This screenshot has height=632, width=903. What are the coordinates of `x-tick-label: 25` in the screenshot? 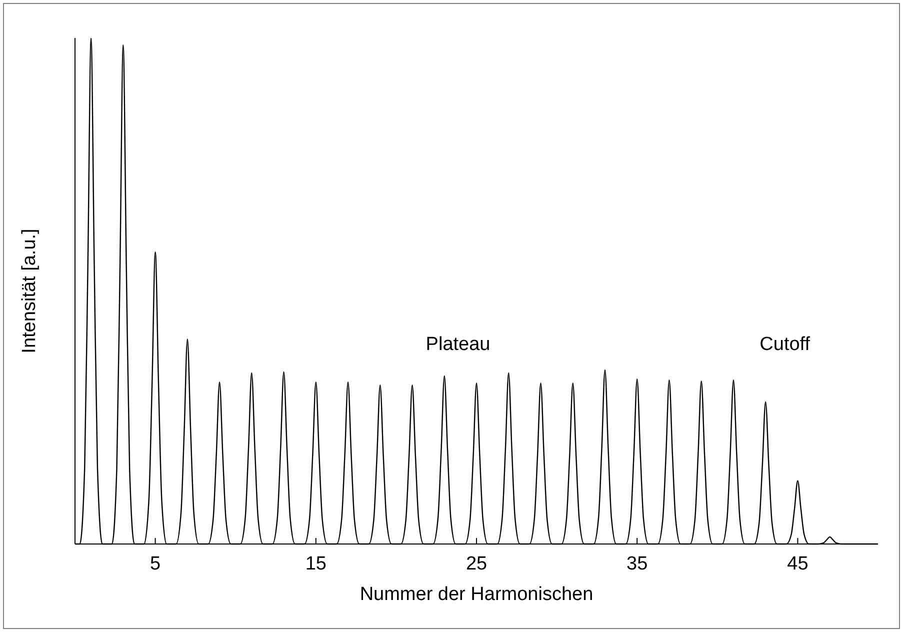 It's located at (477, 563).